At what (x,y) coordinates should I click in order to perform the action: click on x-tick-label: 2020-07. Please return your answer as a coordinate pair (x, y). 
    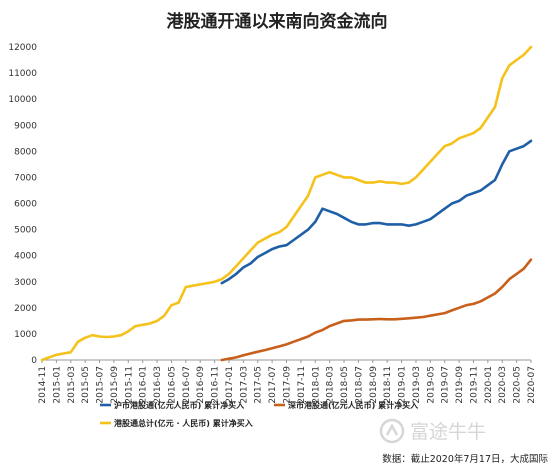
    Looking at the image, I should click on (532, 385).